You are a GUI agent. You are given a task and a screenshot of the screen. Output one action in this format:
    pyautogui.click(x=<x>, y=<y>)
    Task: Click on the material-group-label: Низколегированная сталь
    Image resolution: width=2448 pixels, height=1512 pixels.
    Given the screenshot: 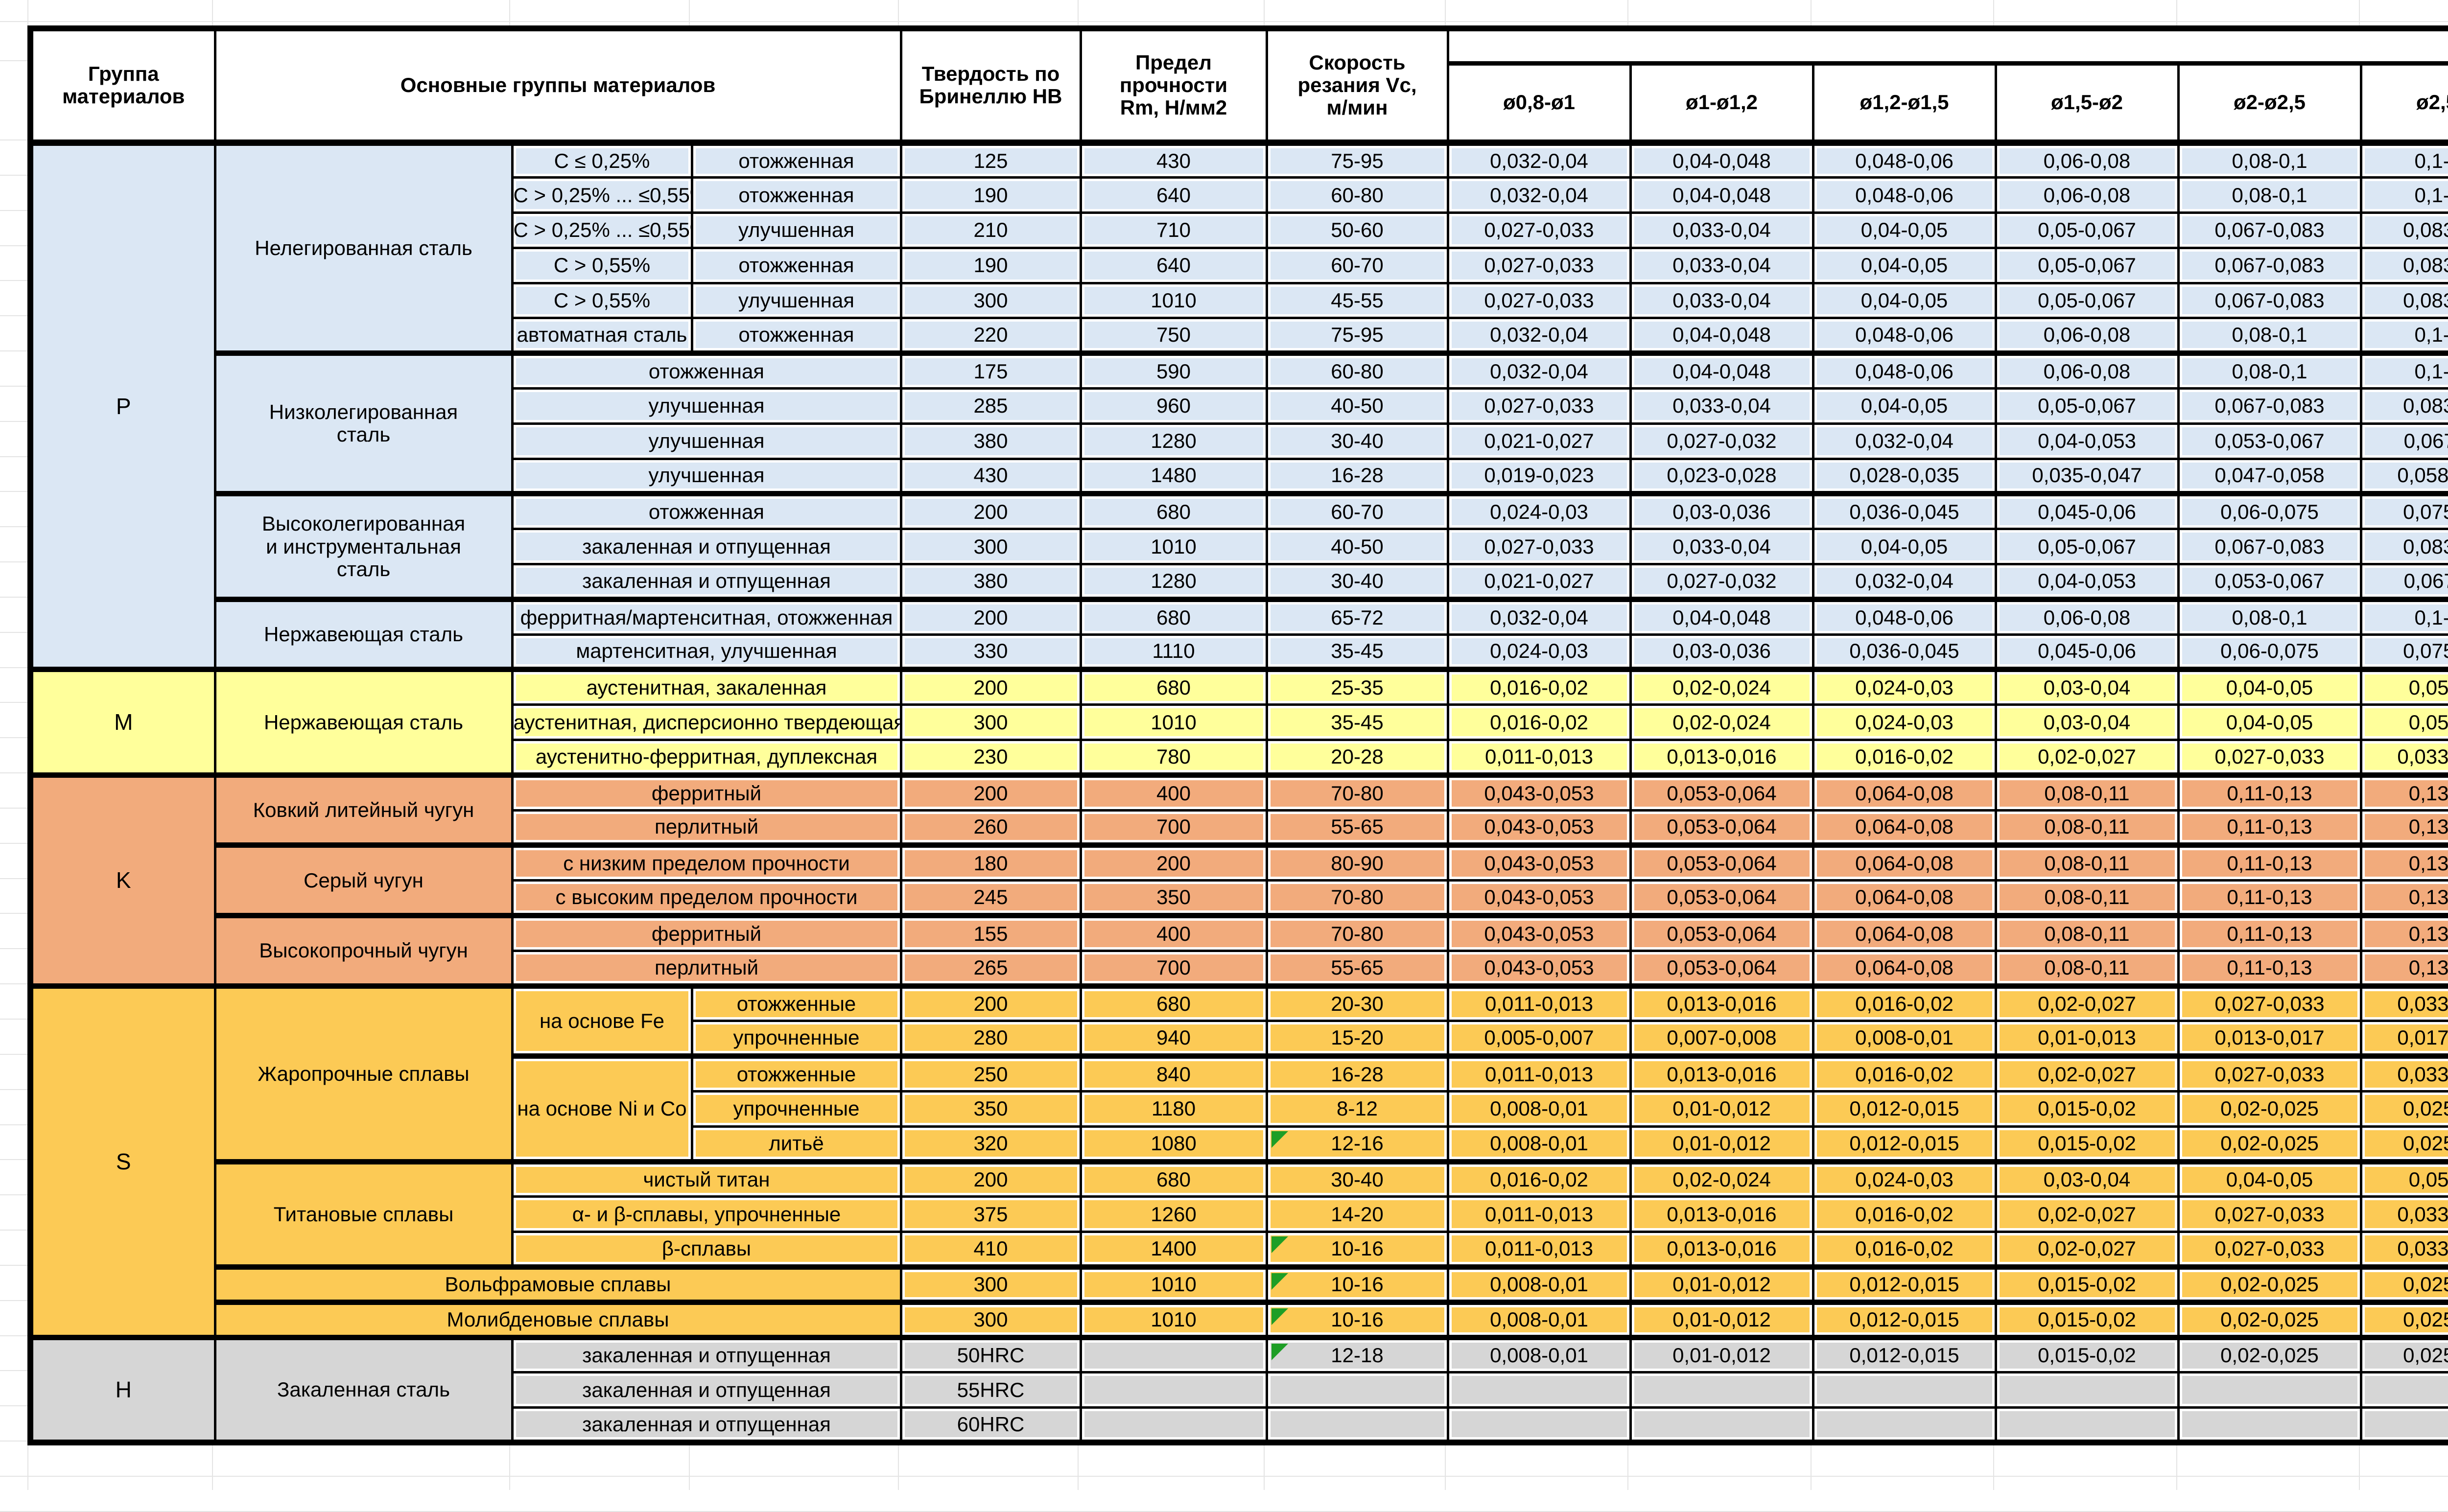 What is the action you would take?
    pyautogui.click(x=363, y=422)
    